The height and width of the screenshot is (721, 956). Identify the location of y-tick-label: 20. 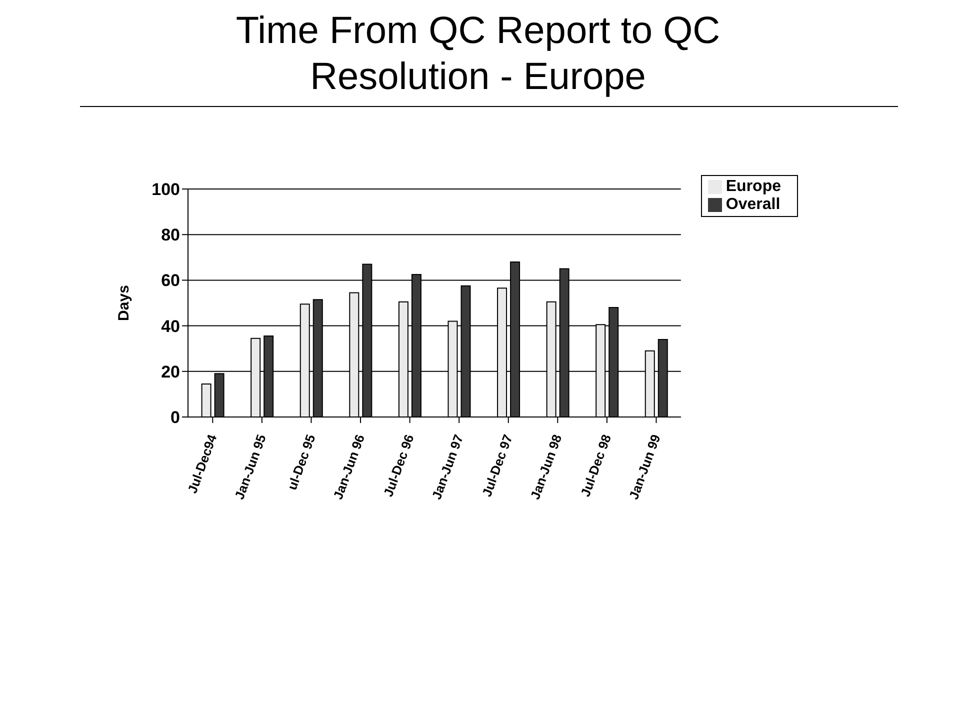
(170, 372).